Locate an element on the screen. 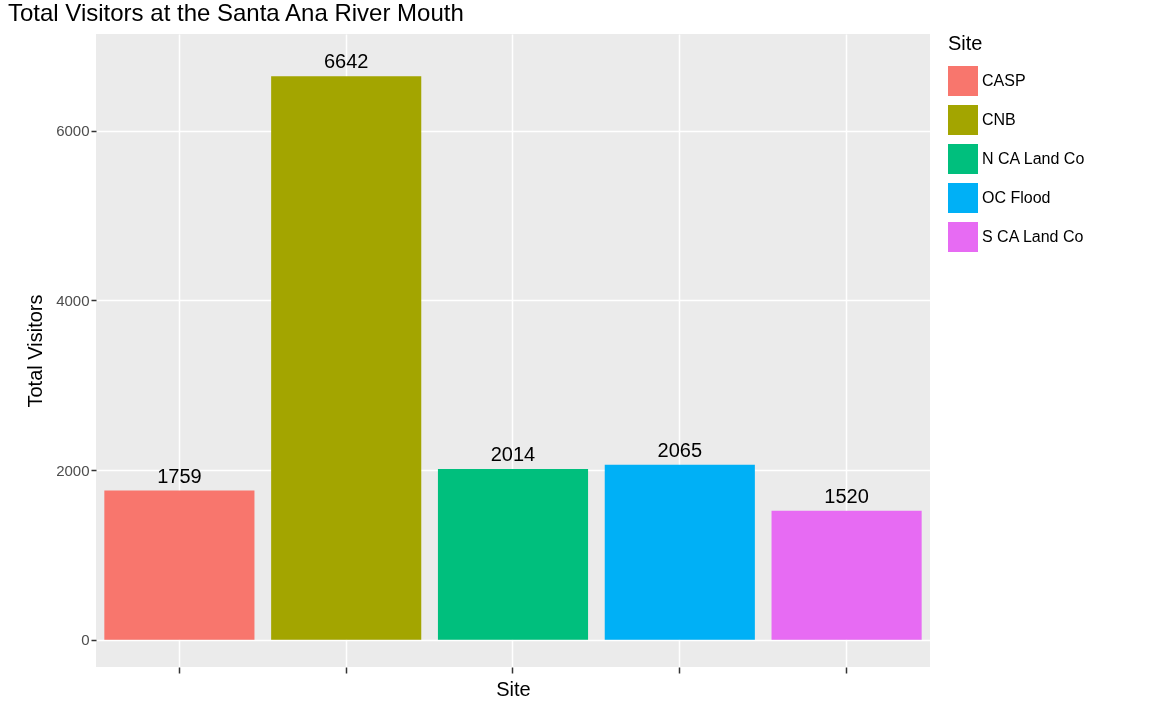 The width and height of the screenshot is (1151, 704). x-axis-title: Site is located at coordinates (513, 689).